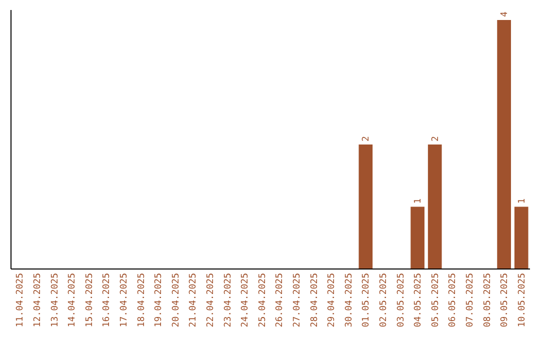  I want to click on x-tick-label: 22.04.2025, so click(211, 300).